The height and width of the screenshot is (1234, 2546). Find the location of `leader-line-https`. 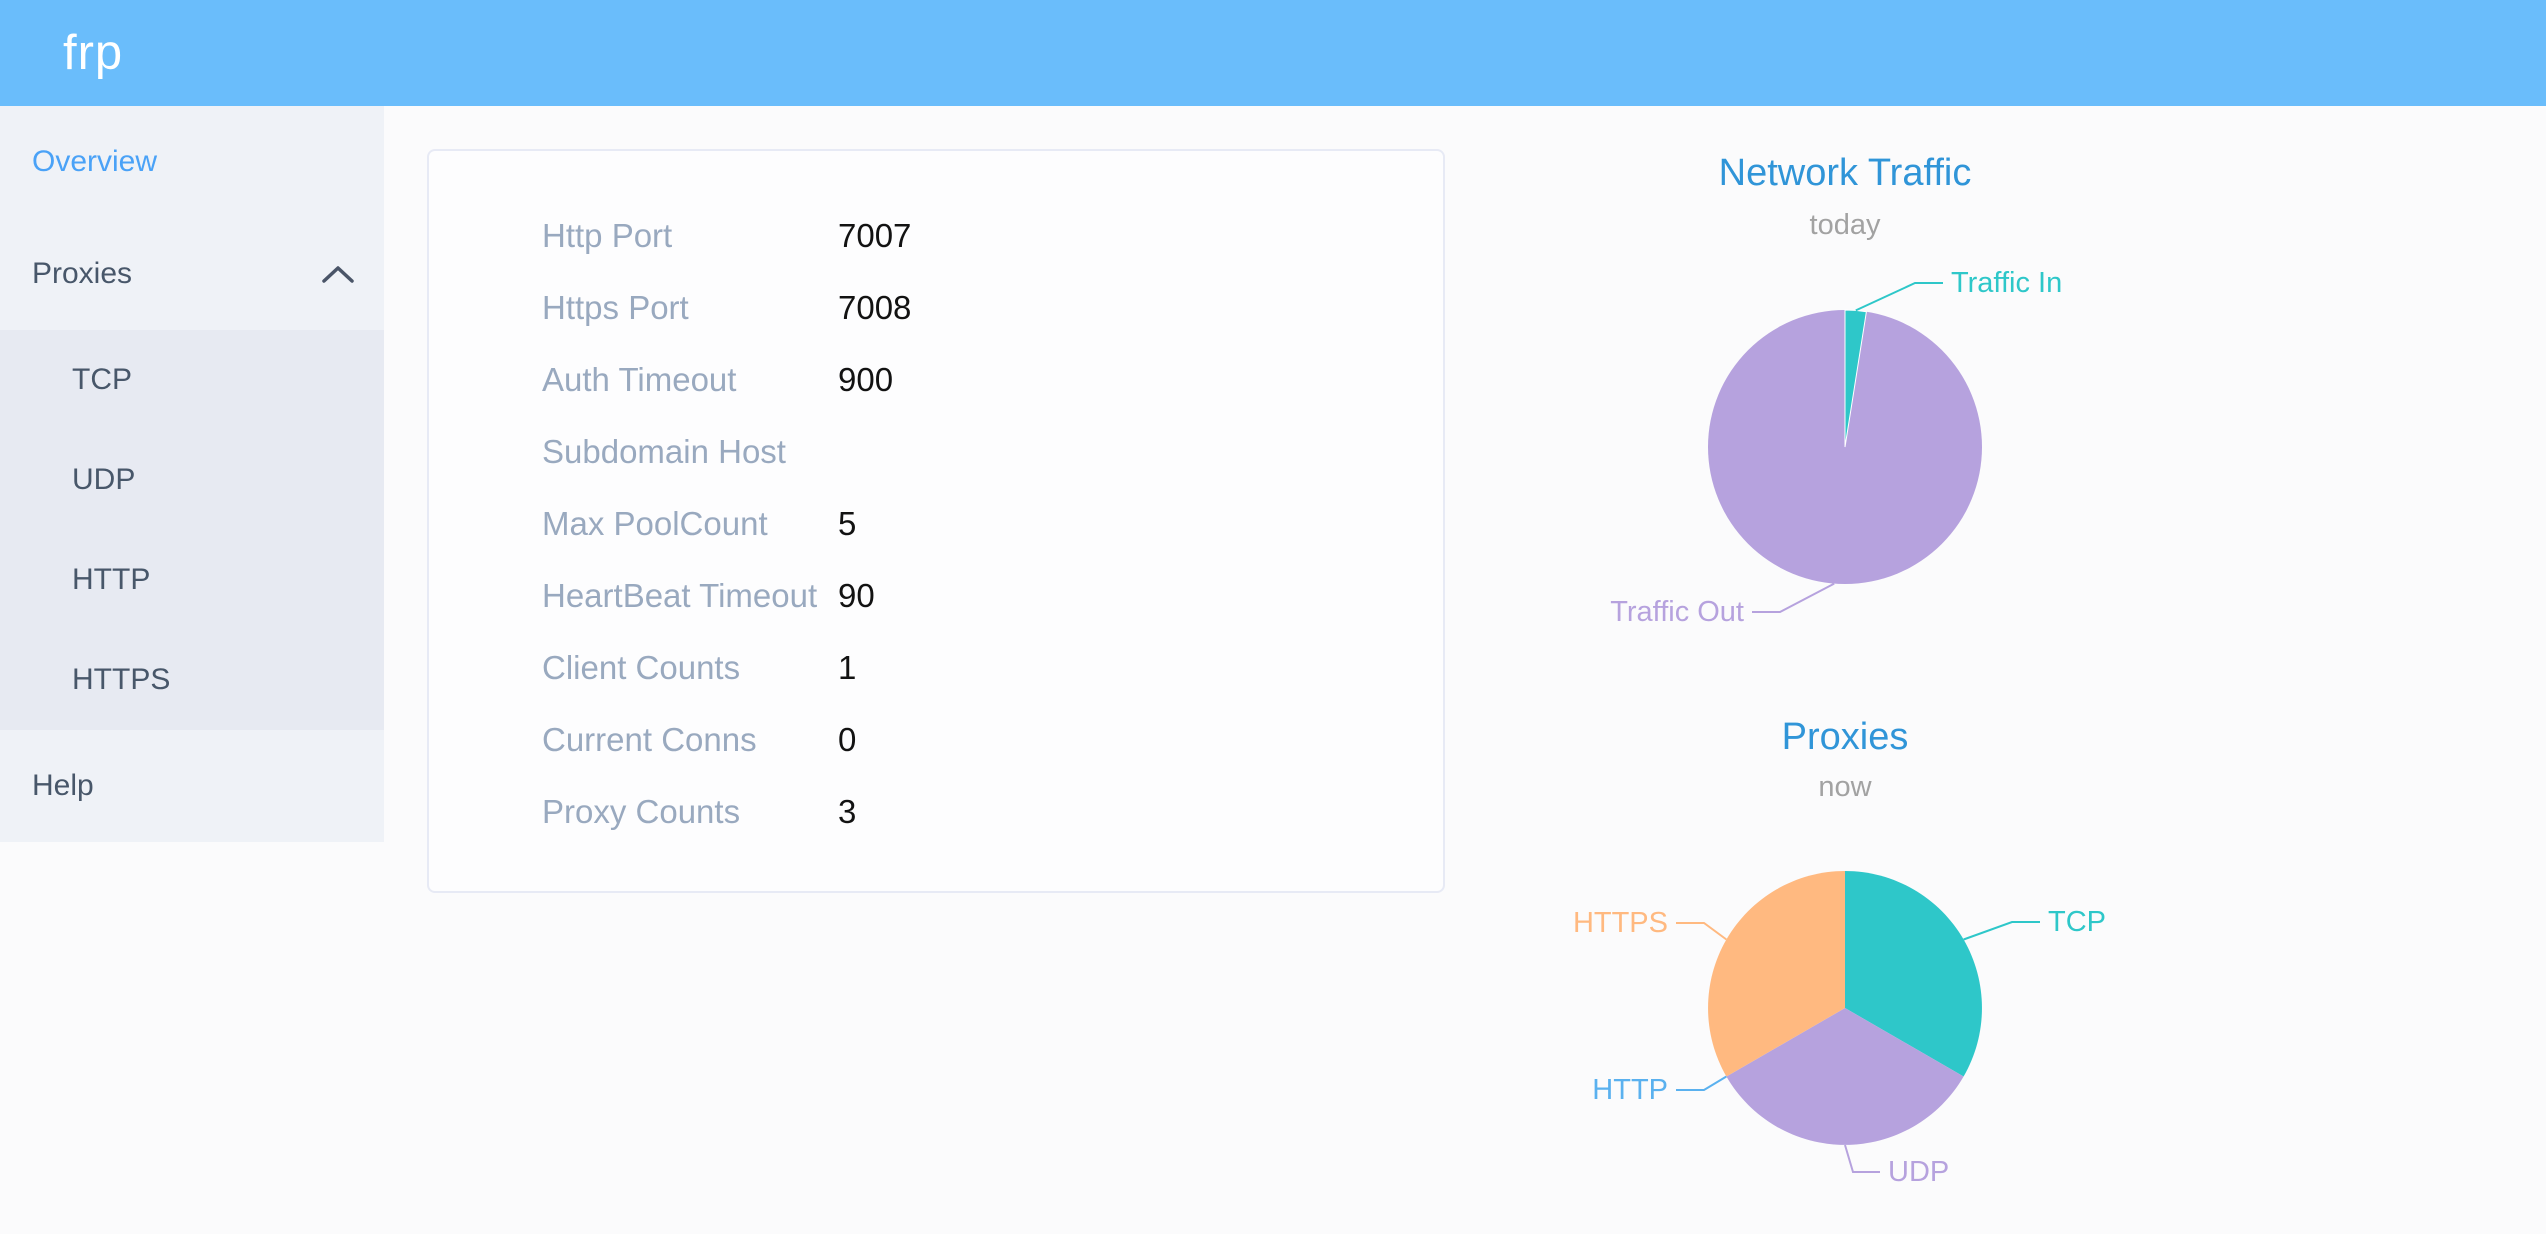

leader-line-https is located at coordinates (1701, 931).